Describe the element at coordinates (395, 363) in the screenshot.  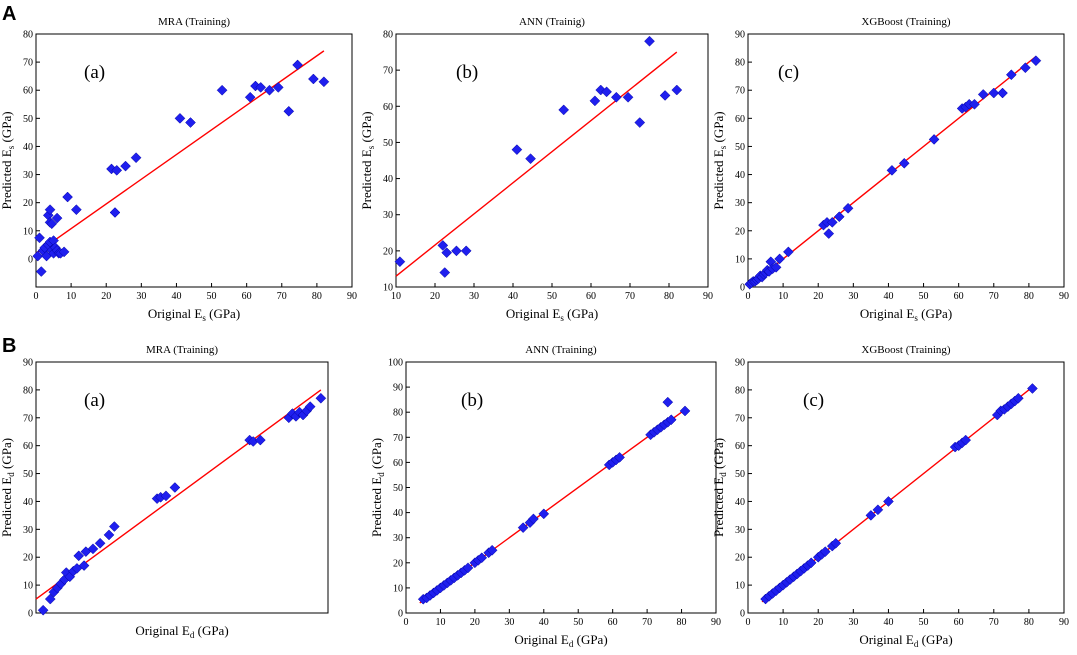
I see `y-tick-label: 100` at that location.